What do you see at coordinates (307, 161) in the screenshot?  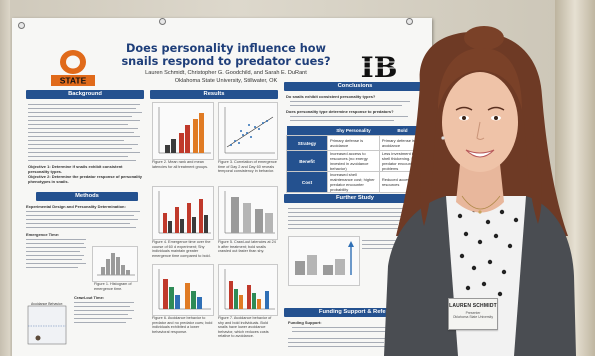 I see `table-row-label: Benefit` at bounding box center [307, 161].